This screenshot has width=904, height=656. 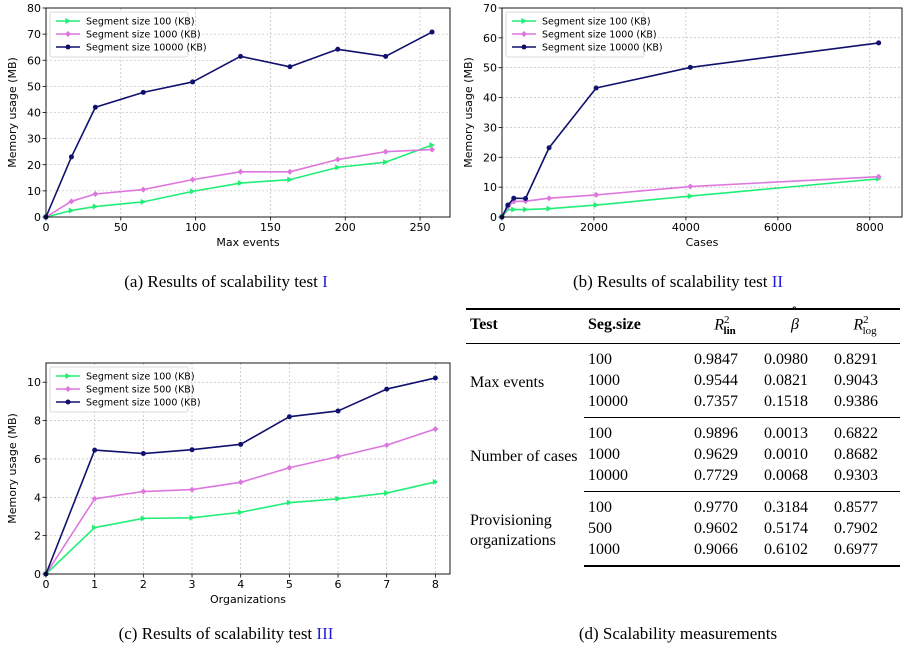 I want to click on table-row: 1000 0.9544 0.0821 0.9043, so click(x=683, y=380).